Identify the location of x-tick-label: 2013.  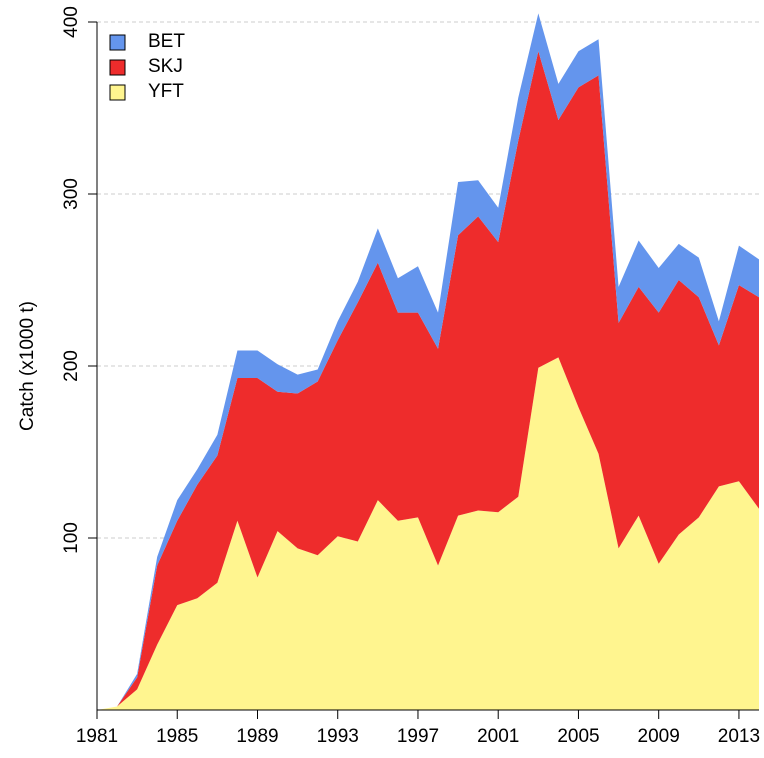
(739, 736).